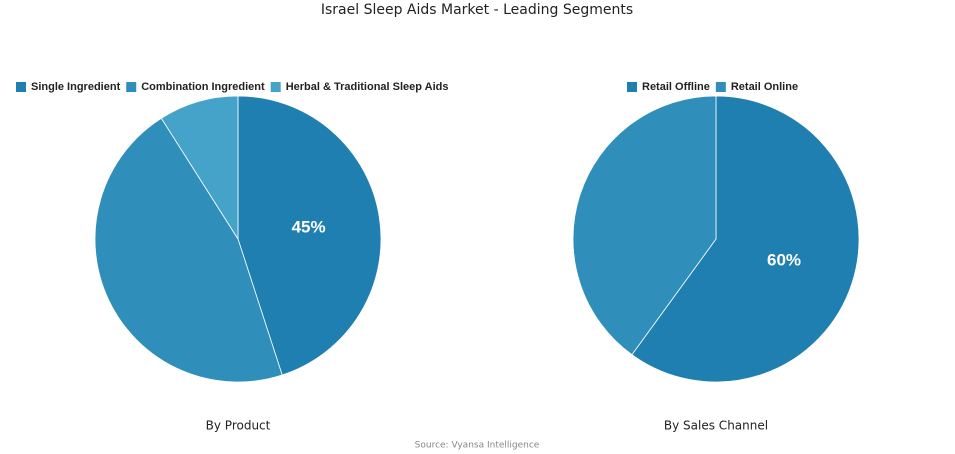  What do you see at coordinates (676, 87) in the screenshot?
I see `legend-label: Retail Offline` at bounding box center [676, 87].